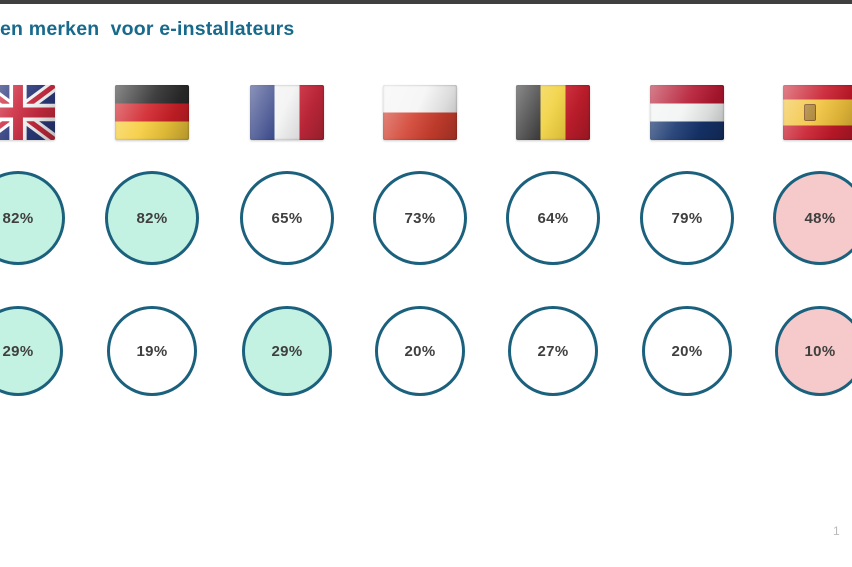 This screenshot has height=567, width=852. Describe the element at coordinates (287, 112) in the screenshot. I see `france-flag-icon` at that location.